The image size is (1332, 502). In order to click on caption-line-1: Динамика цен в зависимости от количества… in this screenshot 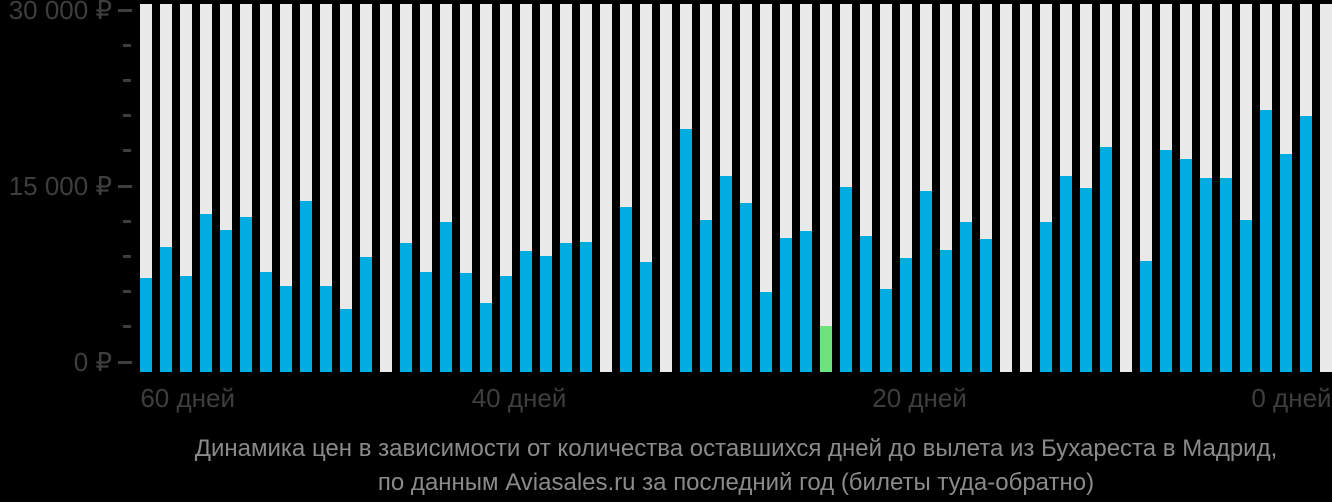, I will do `click(736, 448)`.